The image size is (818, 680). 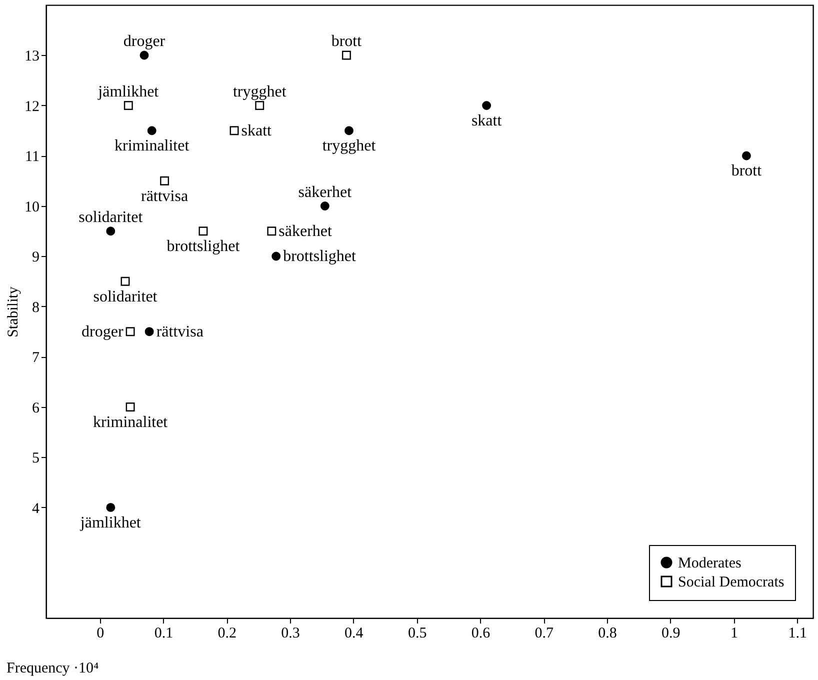 I want to click on y-tick-label: 12, so click(x=32, y=106).